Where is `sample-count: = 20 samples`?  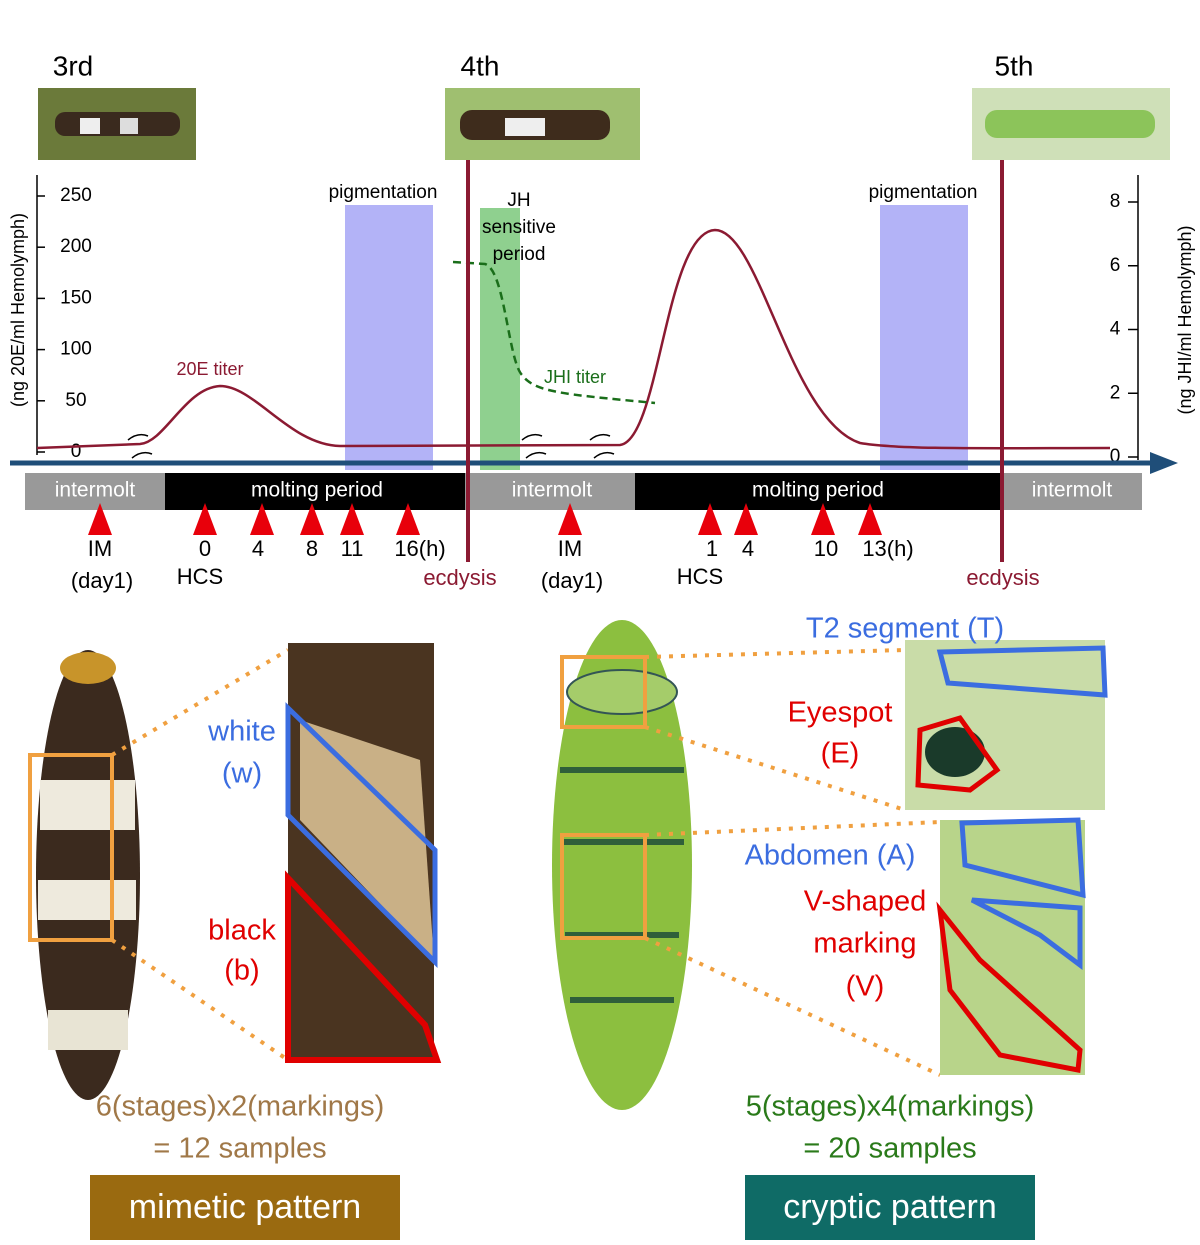 sample-count: = 20 samples is located at coordinates (889, 1149).